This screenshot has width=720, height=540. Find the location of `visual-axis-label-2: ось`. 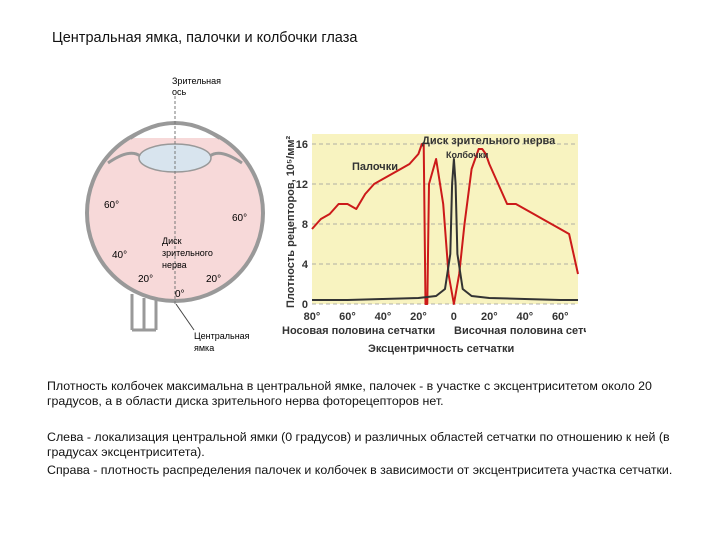

visual-axis-label-2: ось is located at coordinates (179, 92).